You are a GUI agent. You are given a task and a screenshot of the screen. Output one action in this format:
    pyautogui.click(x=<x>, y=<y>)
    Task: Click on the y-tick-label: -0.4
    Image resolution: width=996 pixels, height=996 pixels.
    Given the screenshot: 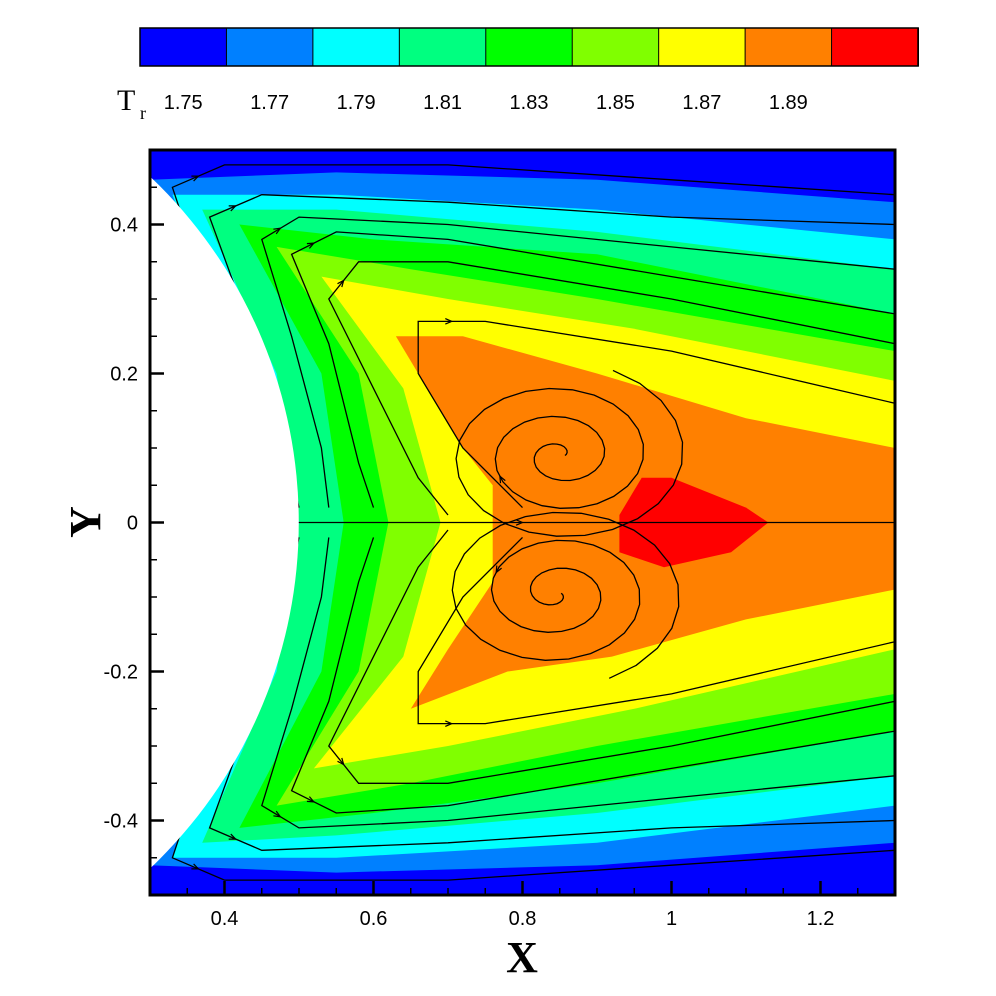 What is the action you would take?
    pyautogui.click(x=121, y=822)
    